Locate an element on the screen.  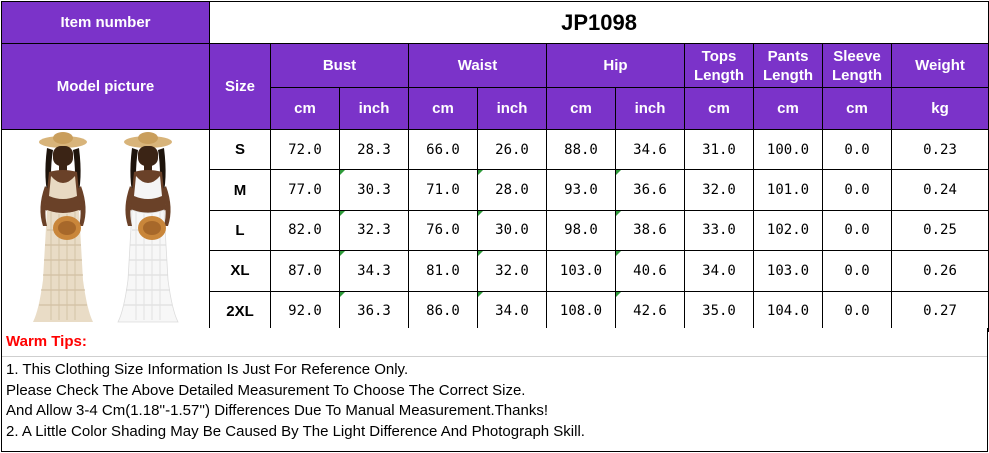
value-cell: 34.6 is located at coordinates (650, 149).